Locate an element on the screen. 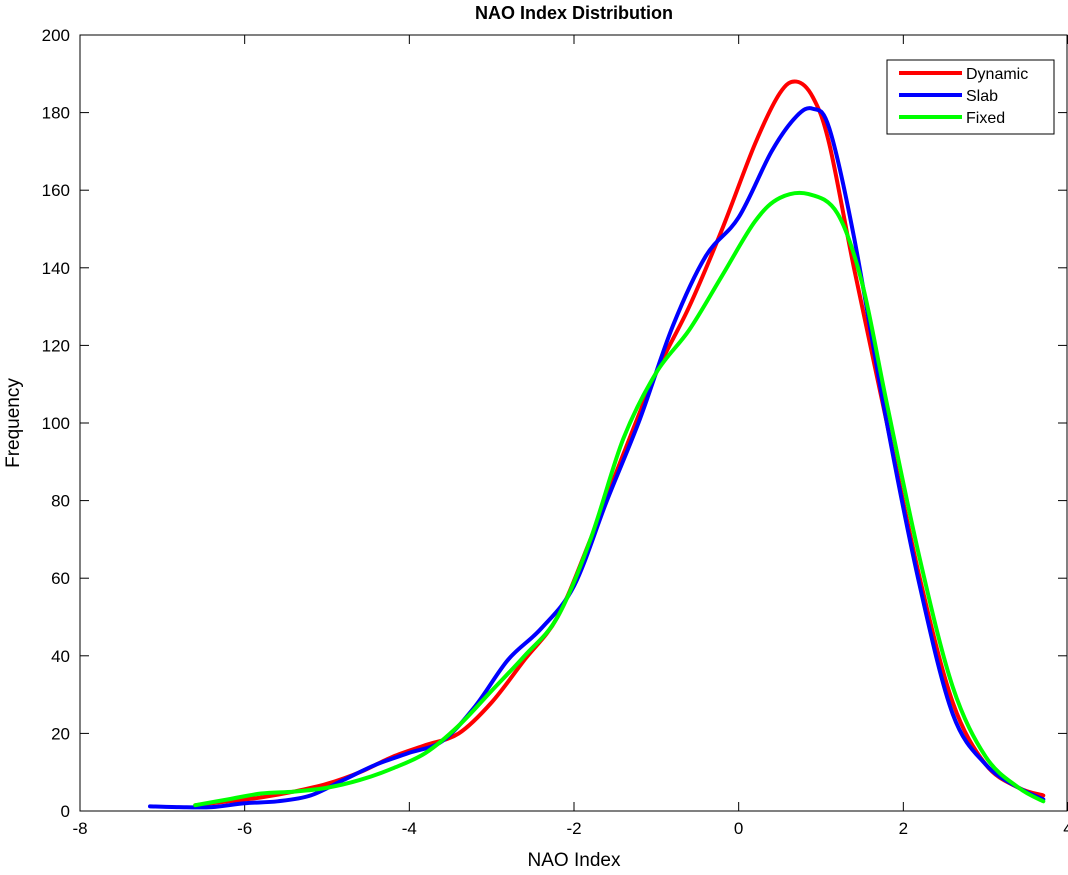  y-axis-title: Frequency is located at coordinates (13, 423).